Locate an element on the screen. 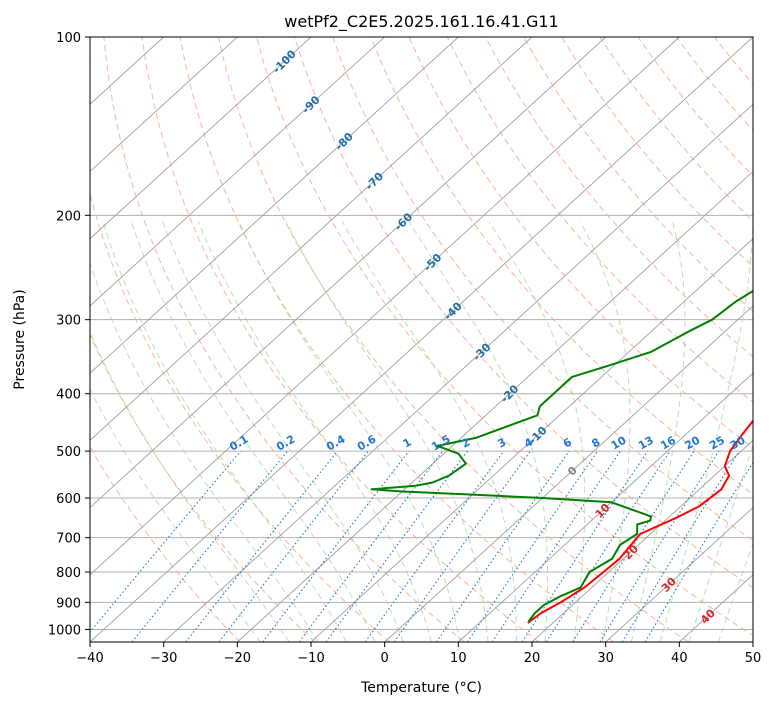  mixing-ratio-label: 20 is located at coordinates (693, 442).